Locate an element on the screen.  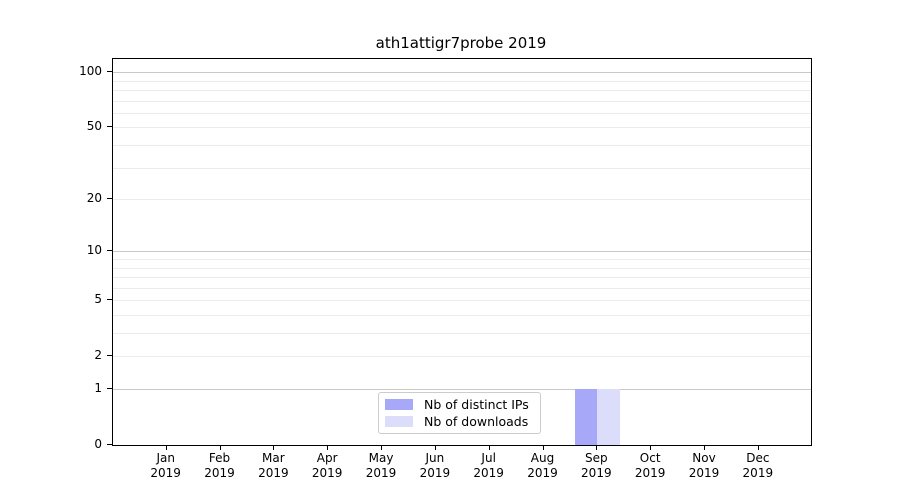
x-tick-month: Aug is located at coordinates (542, 458).